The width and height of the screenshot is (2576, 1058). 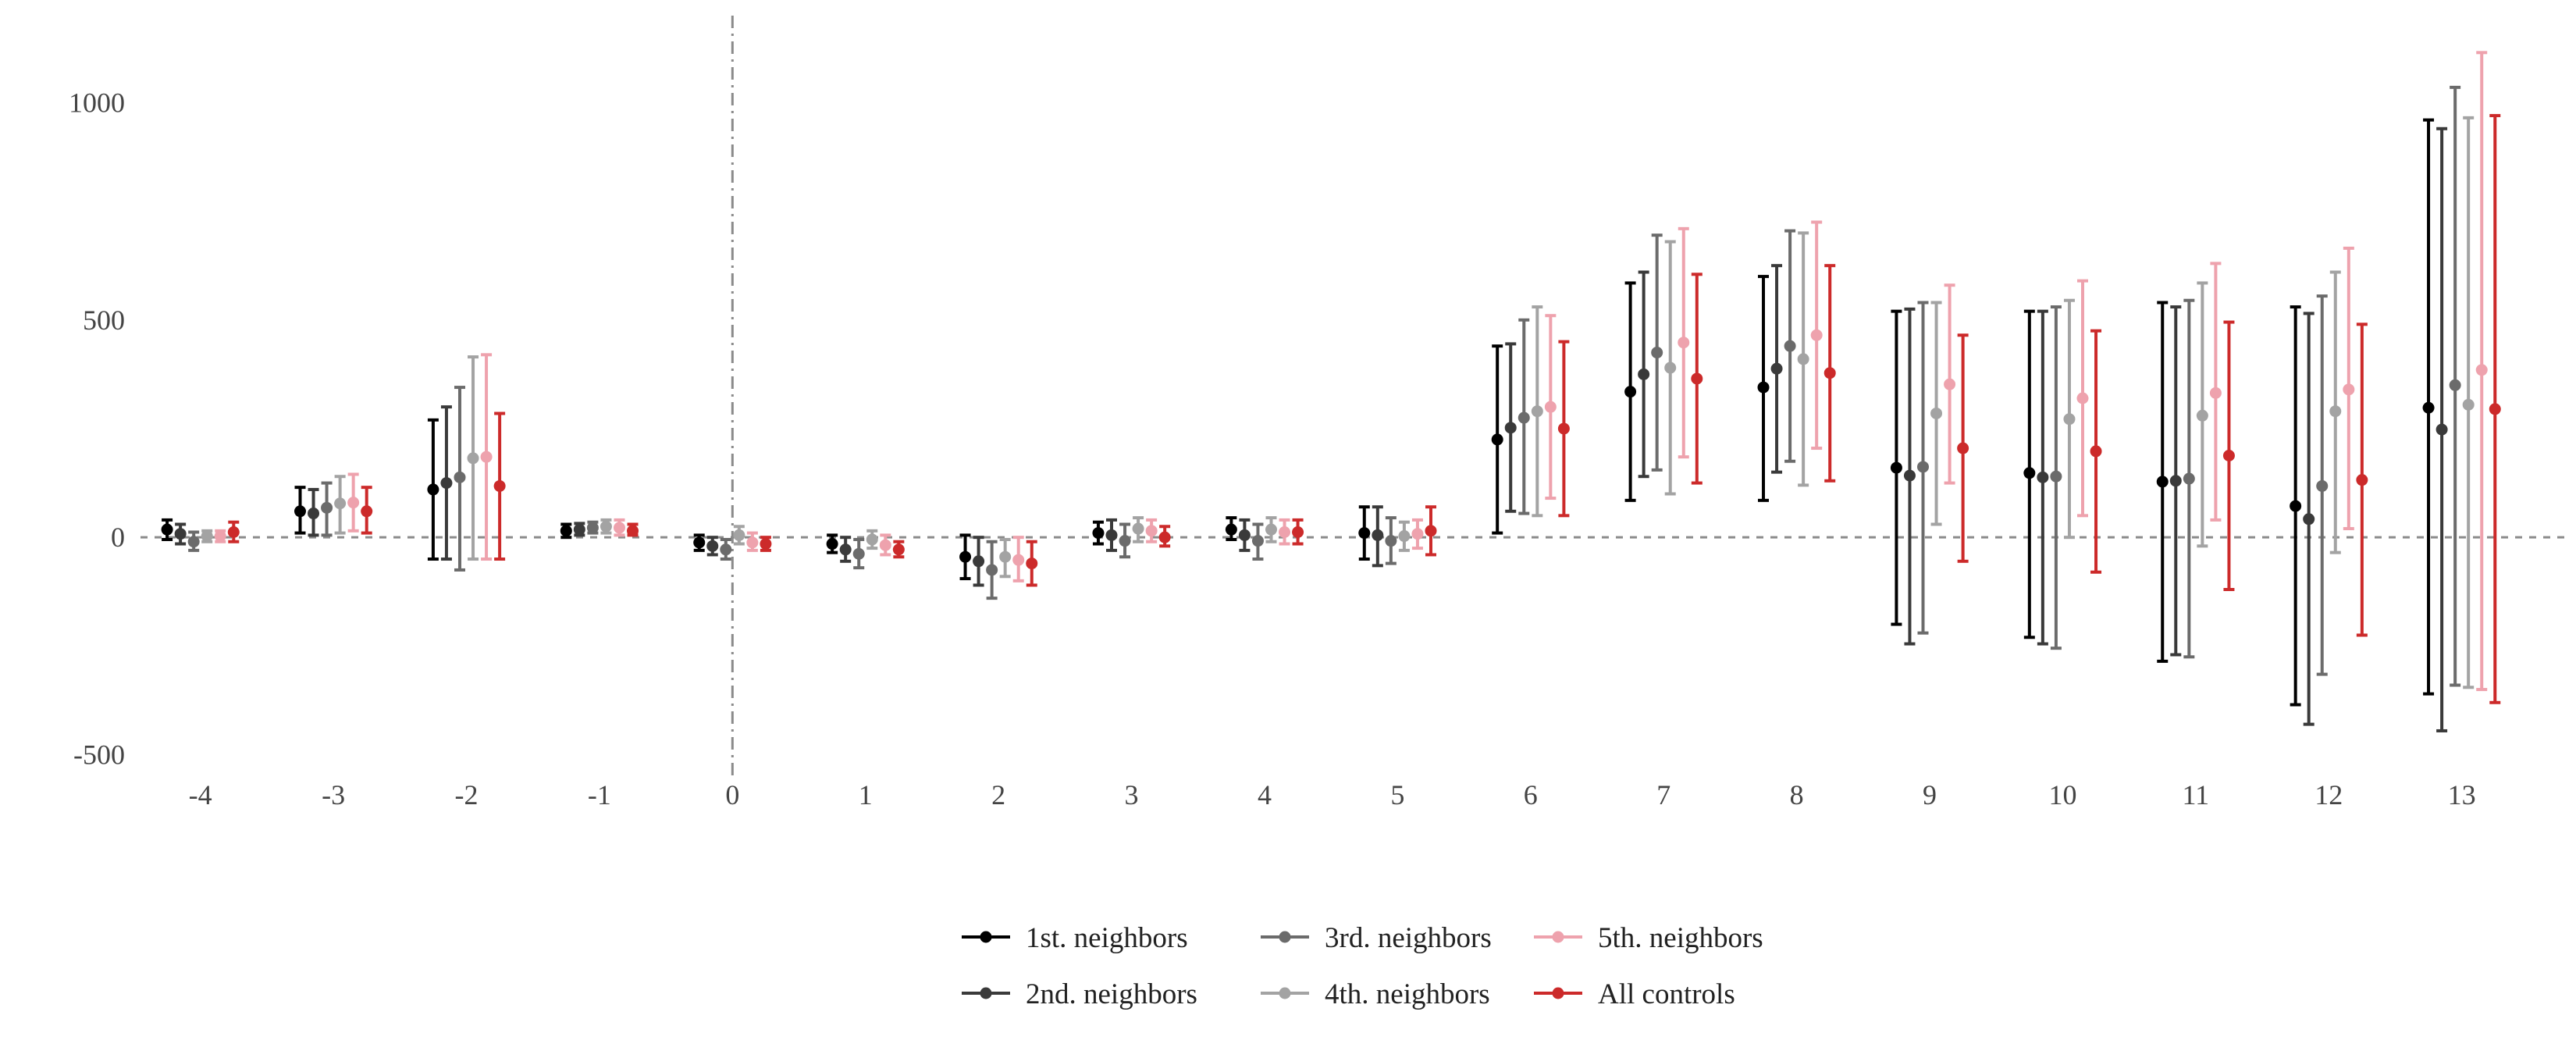 I want to click on legend-swatch-point, so click(x=1285, y=993).